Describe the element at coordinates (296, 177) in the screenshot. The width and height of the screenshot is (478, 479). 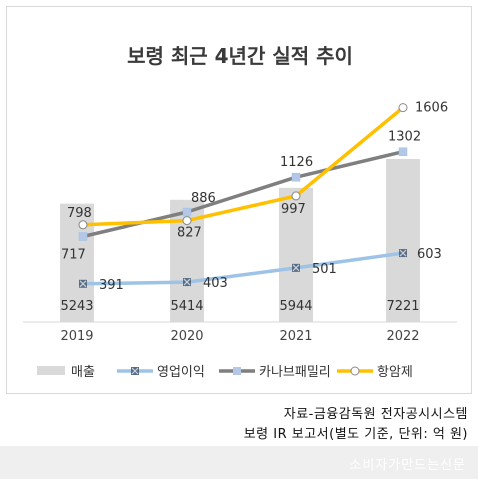
I see `marker-카나브패밀리-2021` at that location.